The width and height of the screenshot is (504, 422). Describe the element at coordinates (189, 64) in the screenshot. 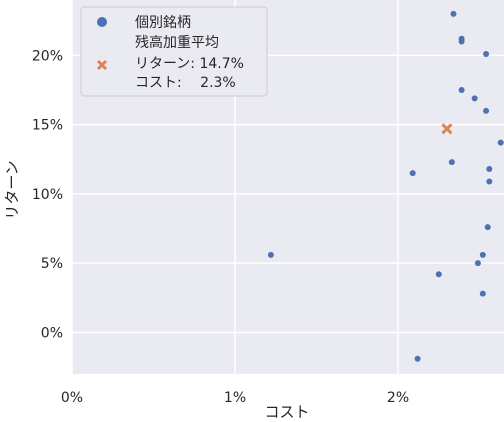

I see `legend-label-weighted-return: リターン: 14.7%` at that location.